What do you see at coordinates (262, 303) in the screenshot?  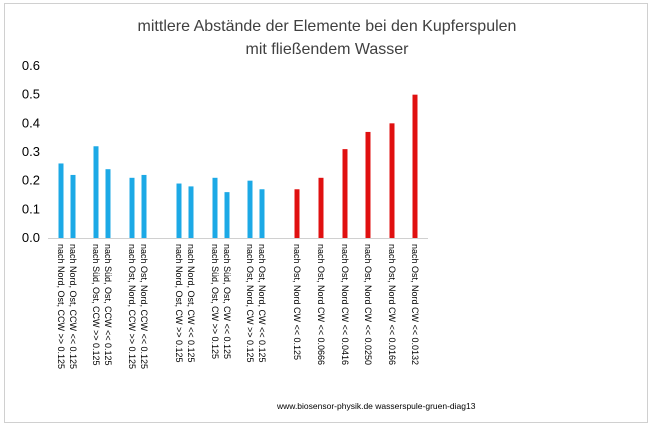 I see `category-label-12: nach Ost, Nord, CW << 0.125` at bounding box center [262, 303].